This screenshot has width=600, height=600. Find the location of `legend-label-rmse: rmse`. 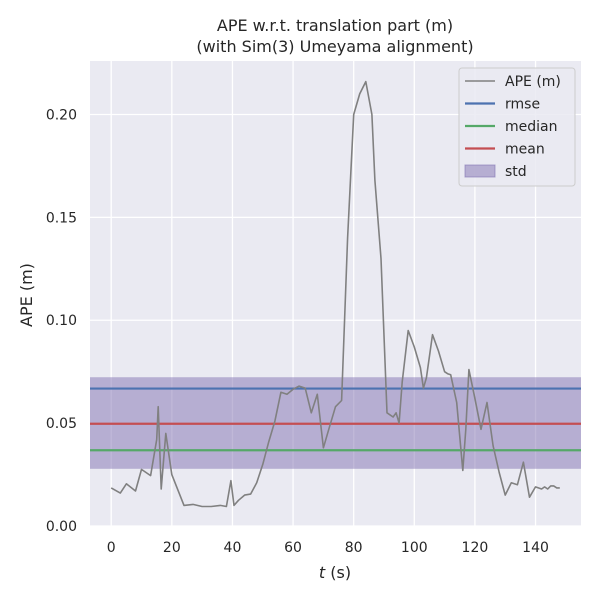

legend-label-rmse: rmse is located at coordinates (522, 105).